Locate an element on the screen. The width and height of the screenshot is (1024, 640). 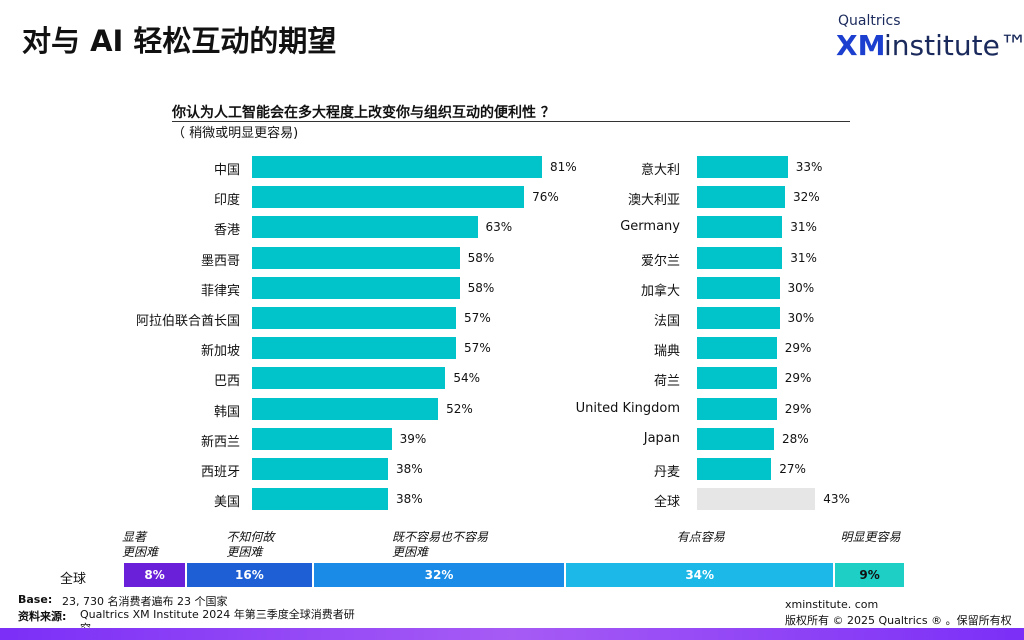
legend-label: 有点容易 is located at coordinates (700, 537).